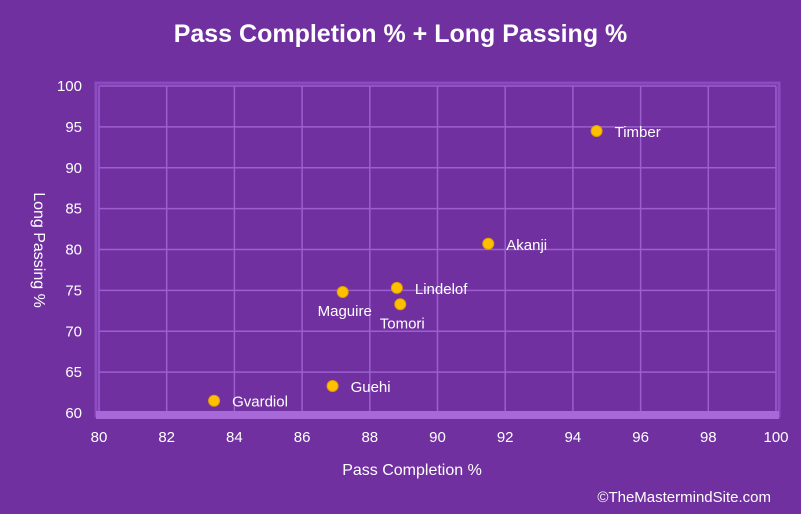  I want to click on x-tick-label: 82, so click(166, 437).